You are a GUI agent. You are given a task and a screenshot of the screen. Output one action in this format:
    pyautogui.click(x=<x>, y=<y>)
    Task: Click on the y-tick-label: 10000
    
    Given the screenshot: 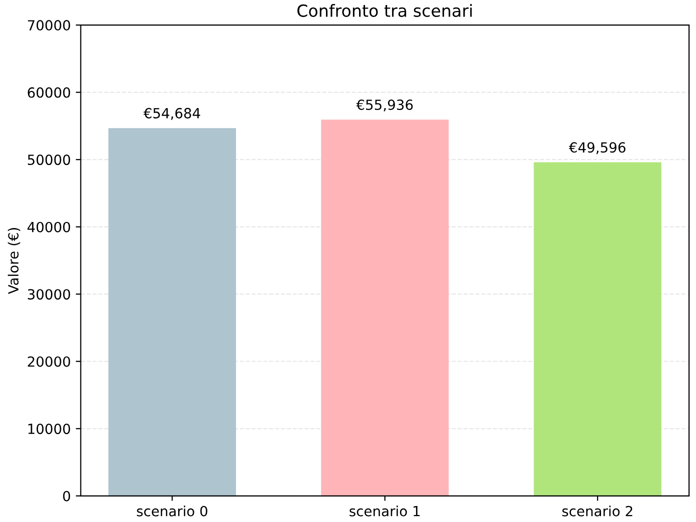 What is the action you would take?
    pyautogui.click(x=49, y=429)
    